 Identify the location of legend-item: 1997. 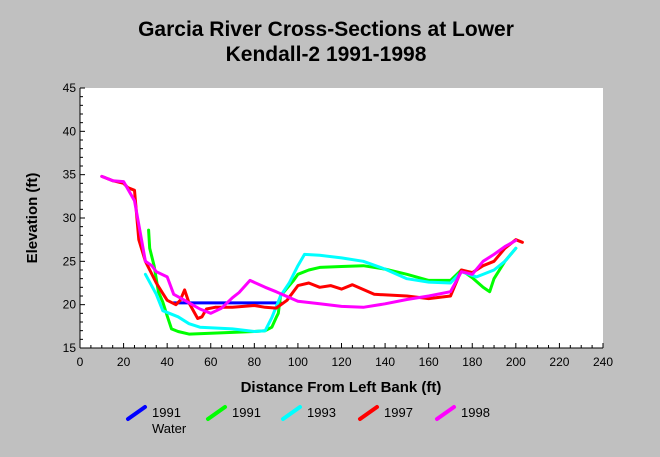
(385, 413).